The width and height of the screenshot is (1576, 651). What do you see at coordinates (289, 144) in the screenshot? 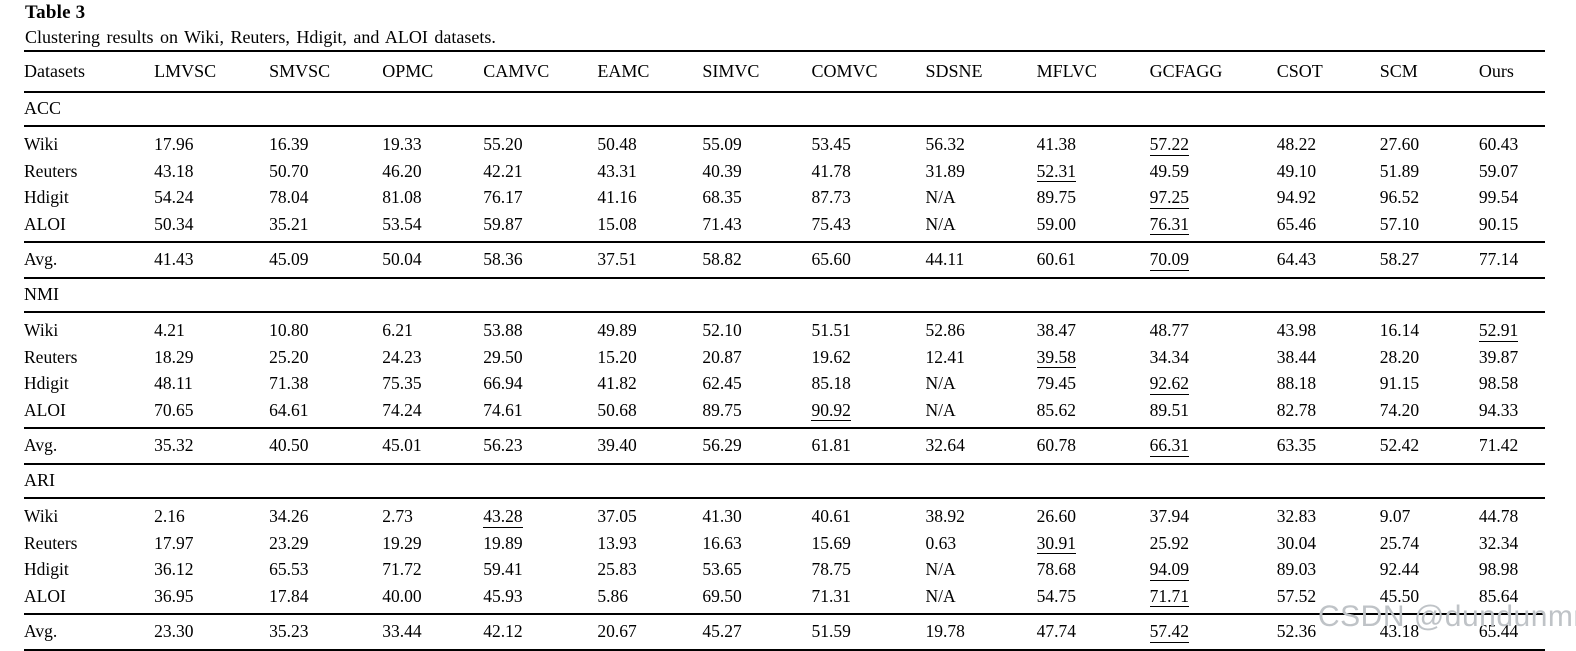
I see `value-cell: 16.39` at bounding box center [289, 144].